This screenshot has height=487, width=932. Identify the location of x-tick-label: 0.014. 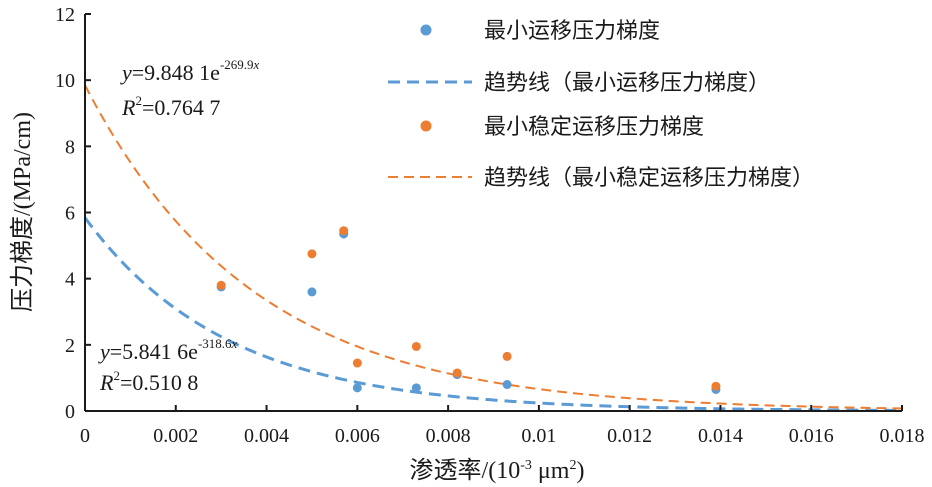
(720, 436).